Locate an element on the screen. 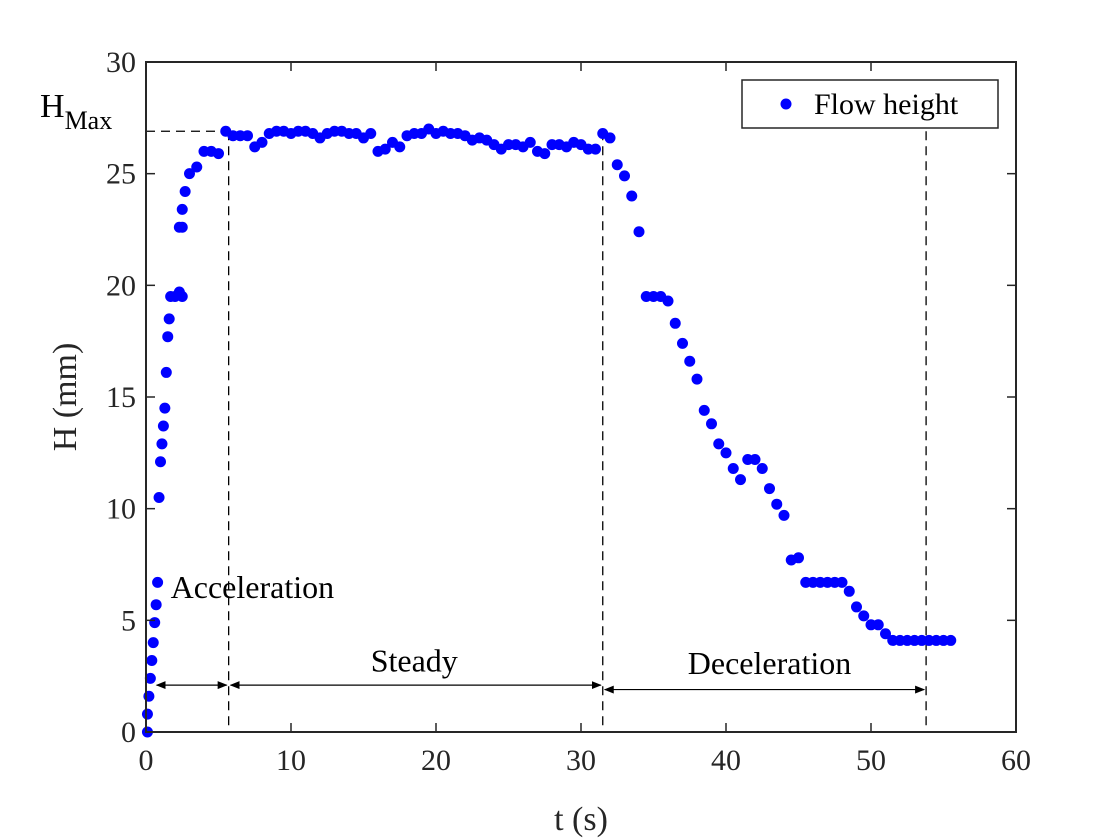 Image resolution: width=1120 pixels, height=840 pixels. hmax-label-sub: Max is located at coordinates (89, 120).